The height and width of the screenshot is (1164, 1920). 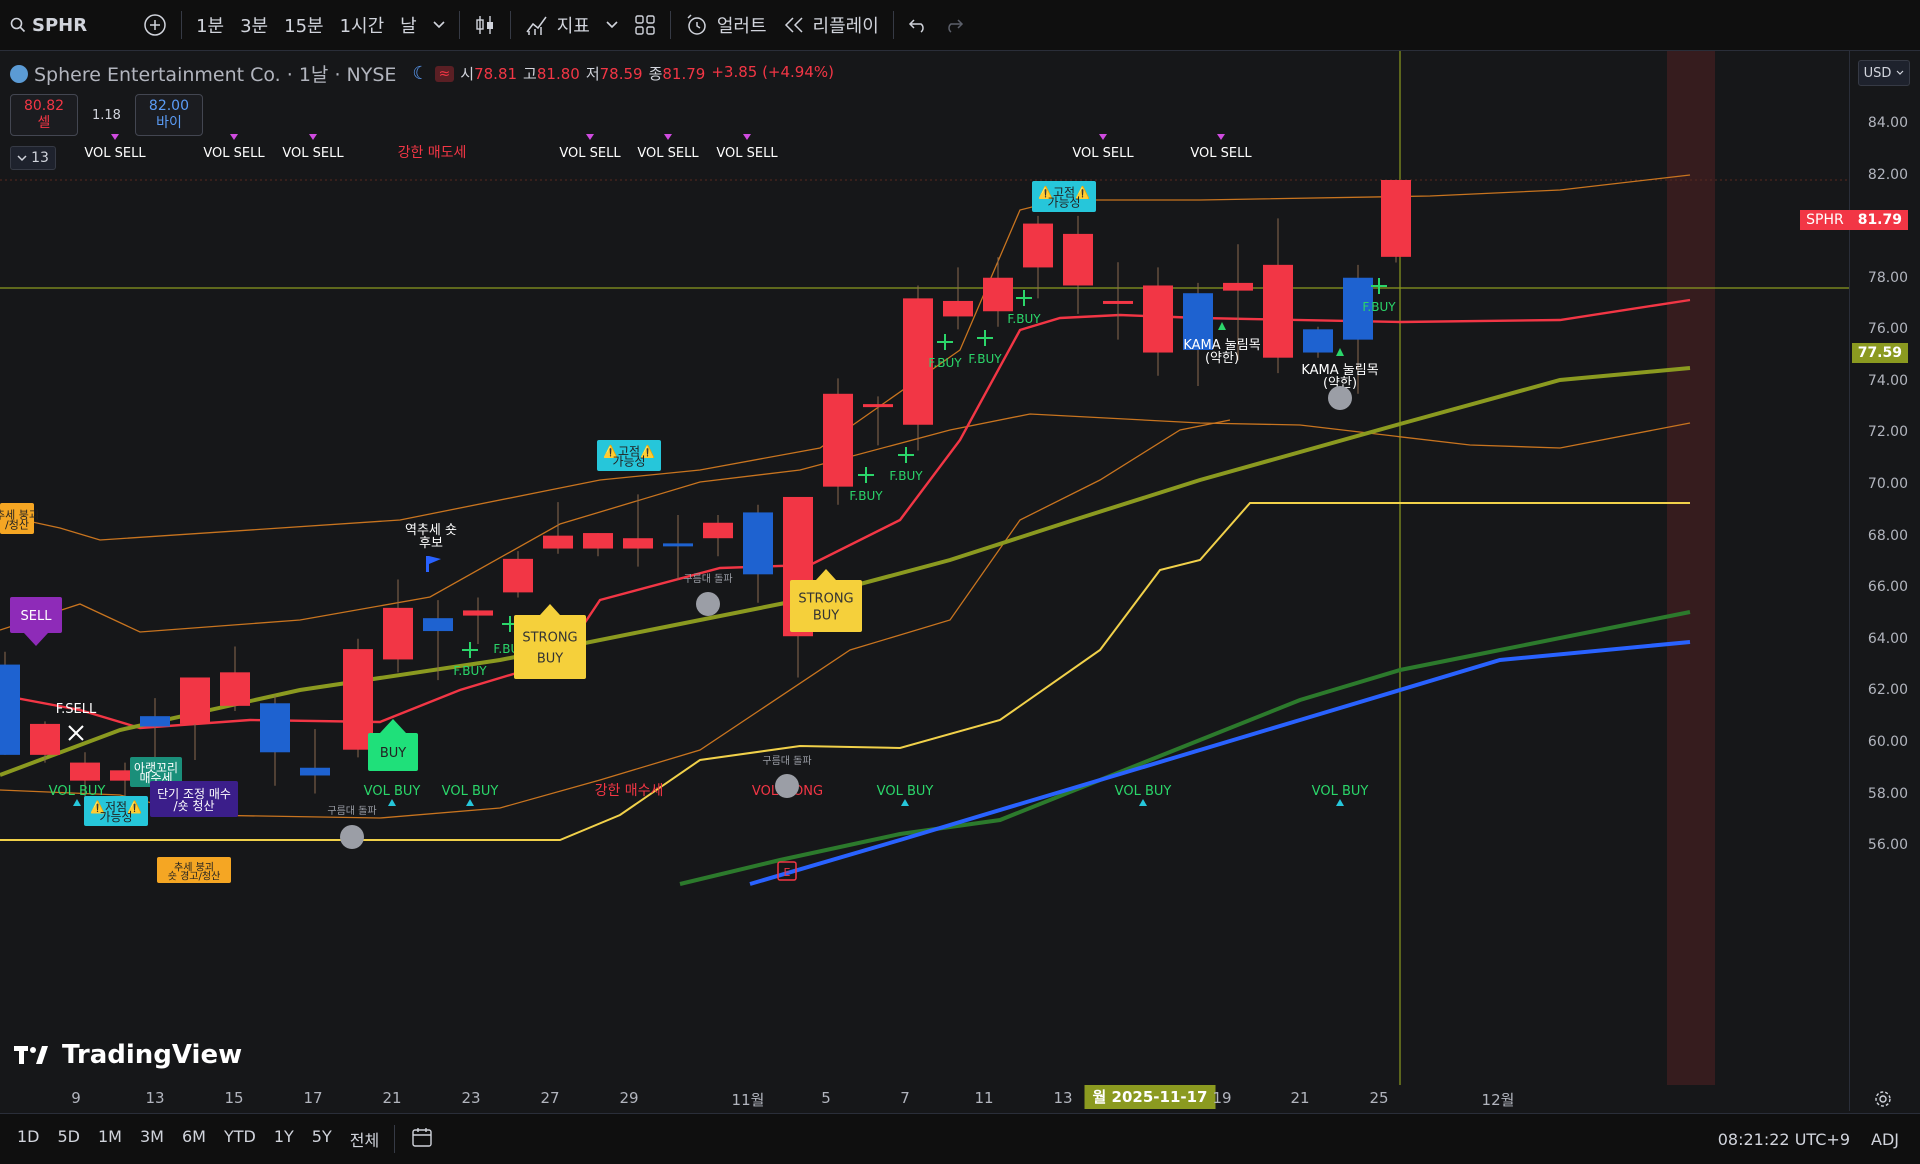 I want to click on buy-signal-text: BUY, so click(x=393, y=753).